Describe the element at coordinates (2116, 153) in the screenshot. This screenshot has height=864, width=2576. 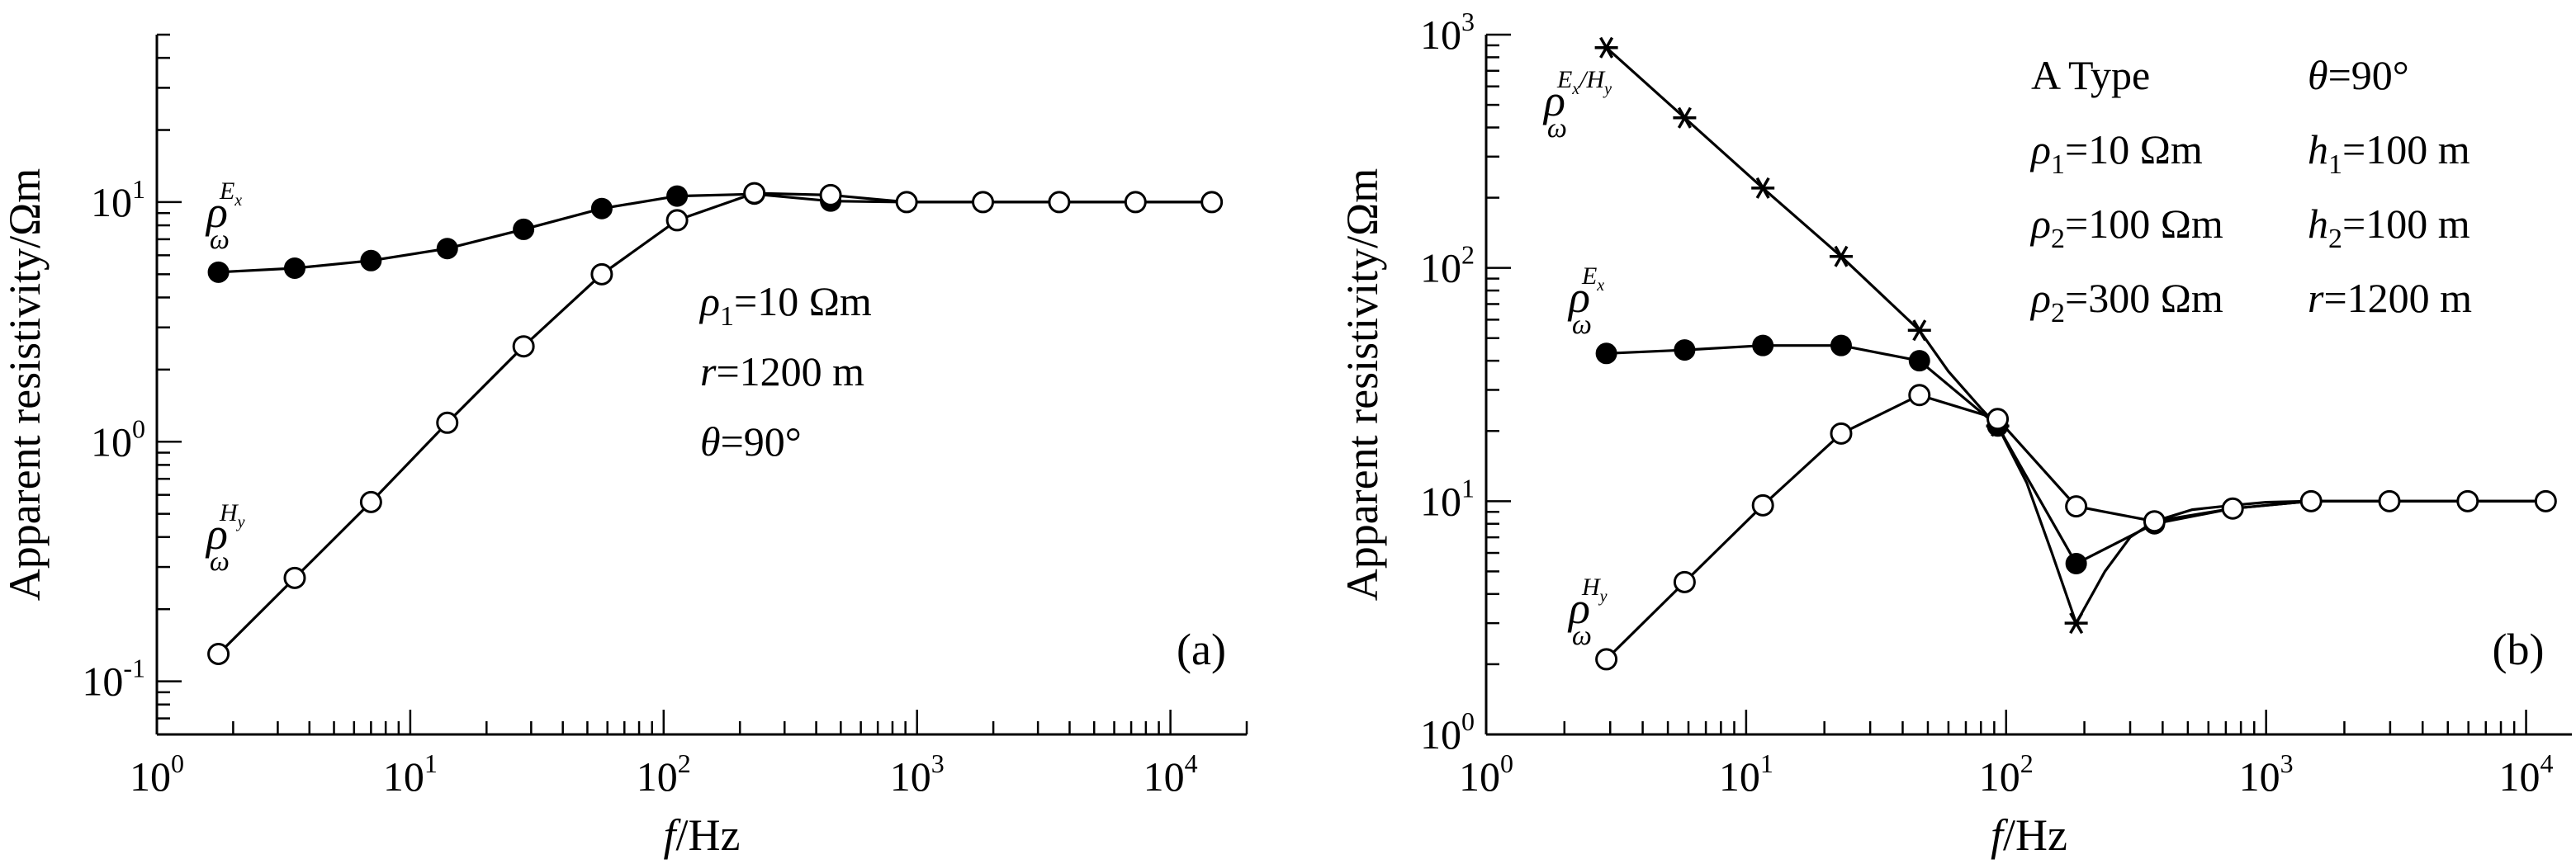
I see `parameter-text: ρ1=10 Ωm` at that location.